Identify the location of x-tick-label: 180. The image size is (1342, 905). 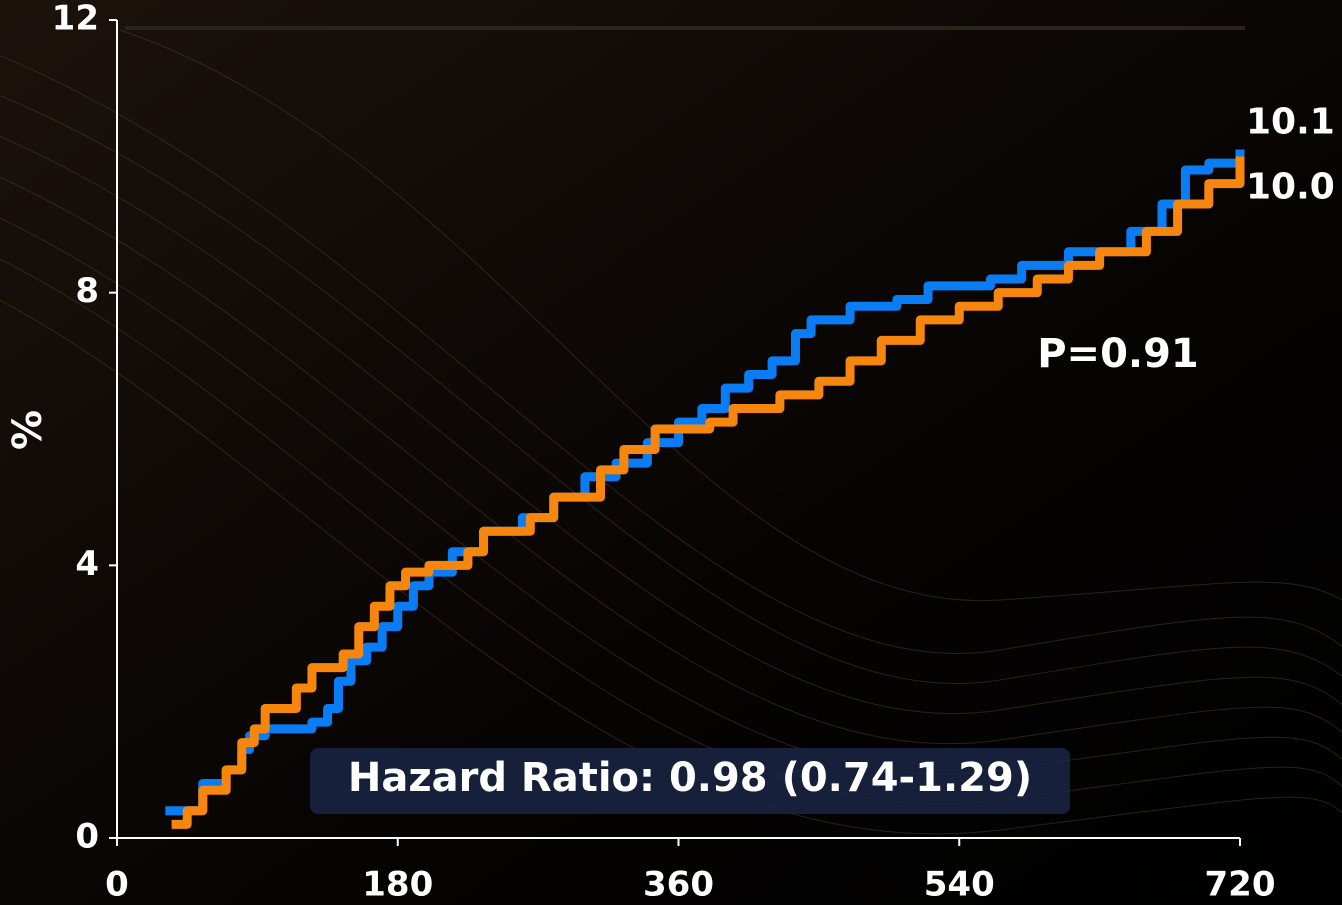
(397, 885).